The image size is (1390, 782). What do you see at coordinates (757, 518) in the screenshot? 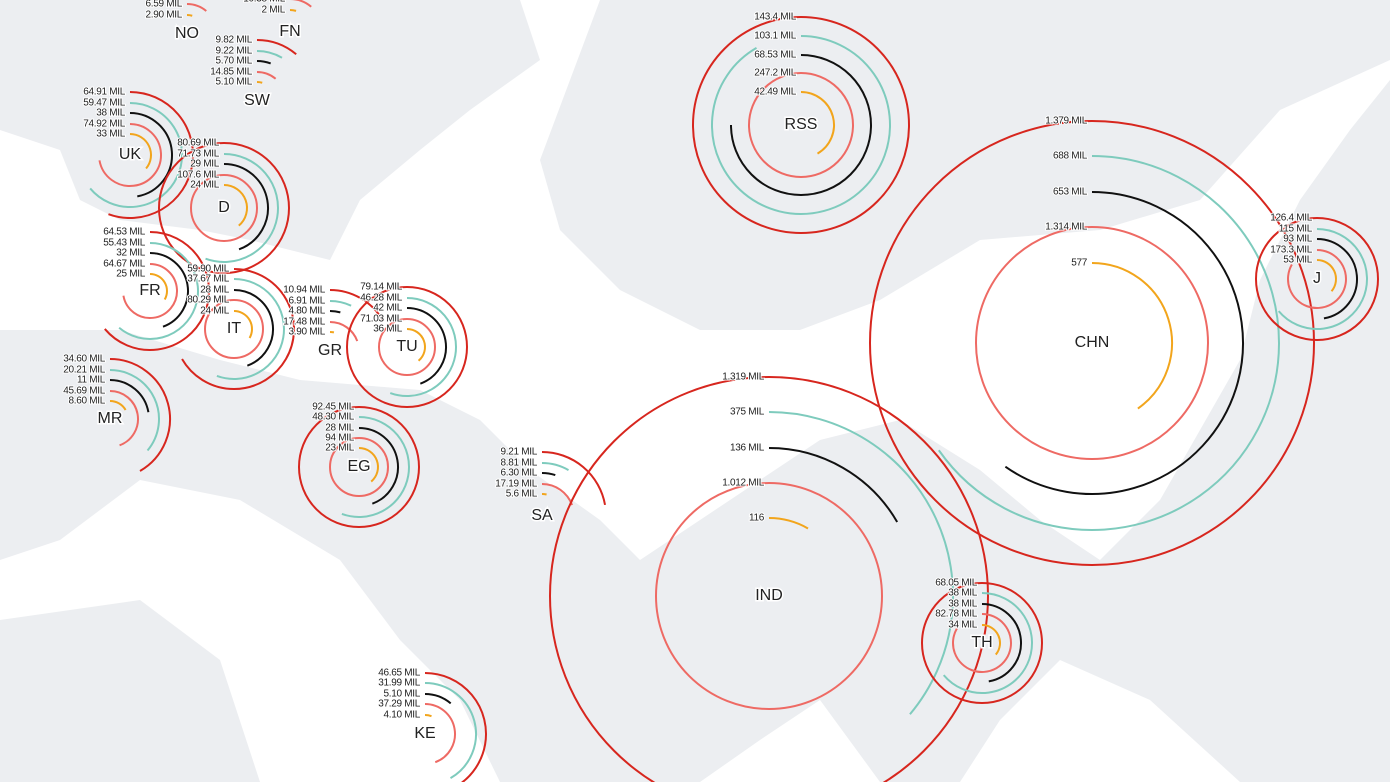
I see `ring-label: 116` at bounding box center [757, 518].